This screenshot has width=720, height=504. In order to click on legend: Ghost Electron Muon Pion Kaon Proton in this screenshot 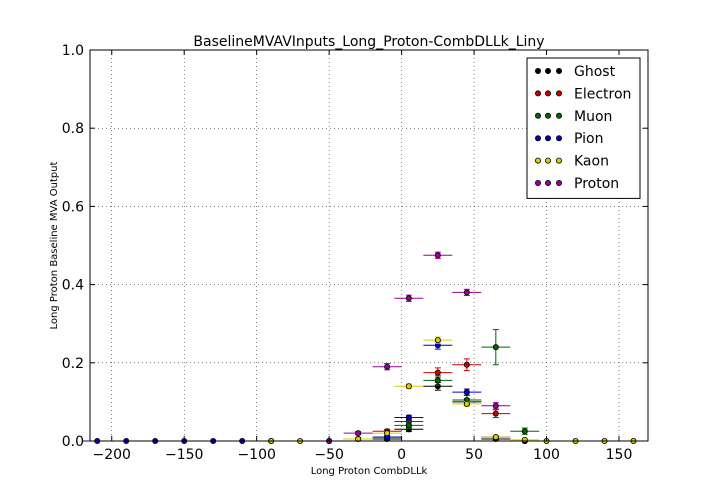, I will do `click(583, 128)`.